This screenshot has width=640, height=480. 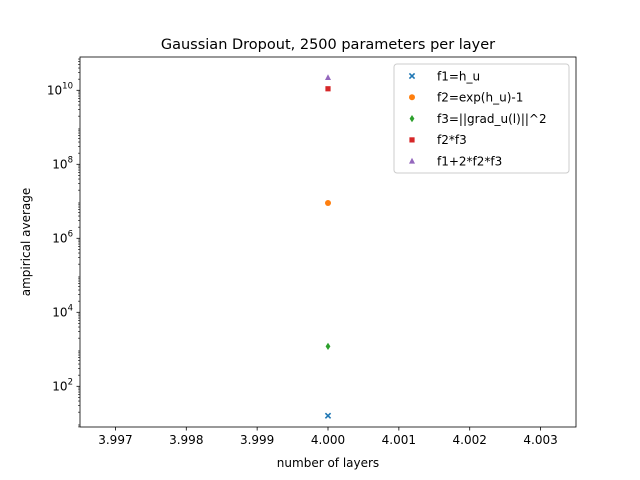 What do you see at coordinates (62, 385) in the screenshot?
I see `y-tick-label: 10²` at bounding box center [62, 385].